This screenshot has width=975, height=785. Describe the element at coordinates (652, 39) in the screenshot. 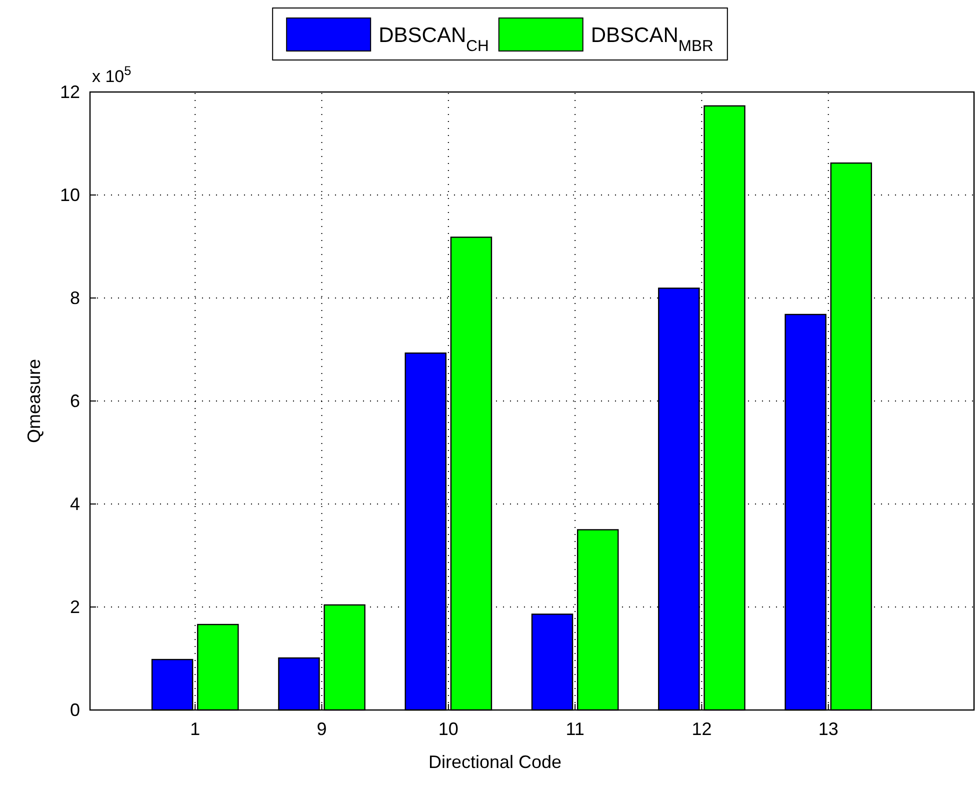

I see `legend-label: DBSCAN$_{MBR}$` at that location.